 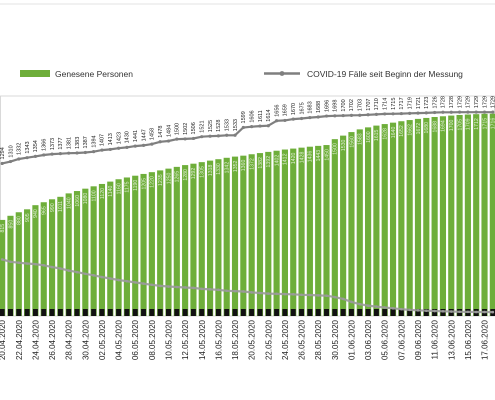 What do you see at coordinates (410, 103) in the screenshot?
I see `case-value-label: 1719` at bounding box center [410, 103].